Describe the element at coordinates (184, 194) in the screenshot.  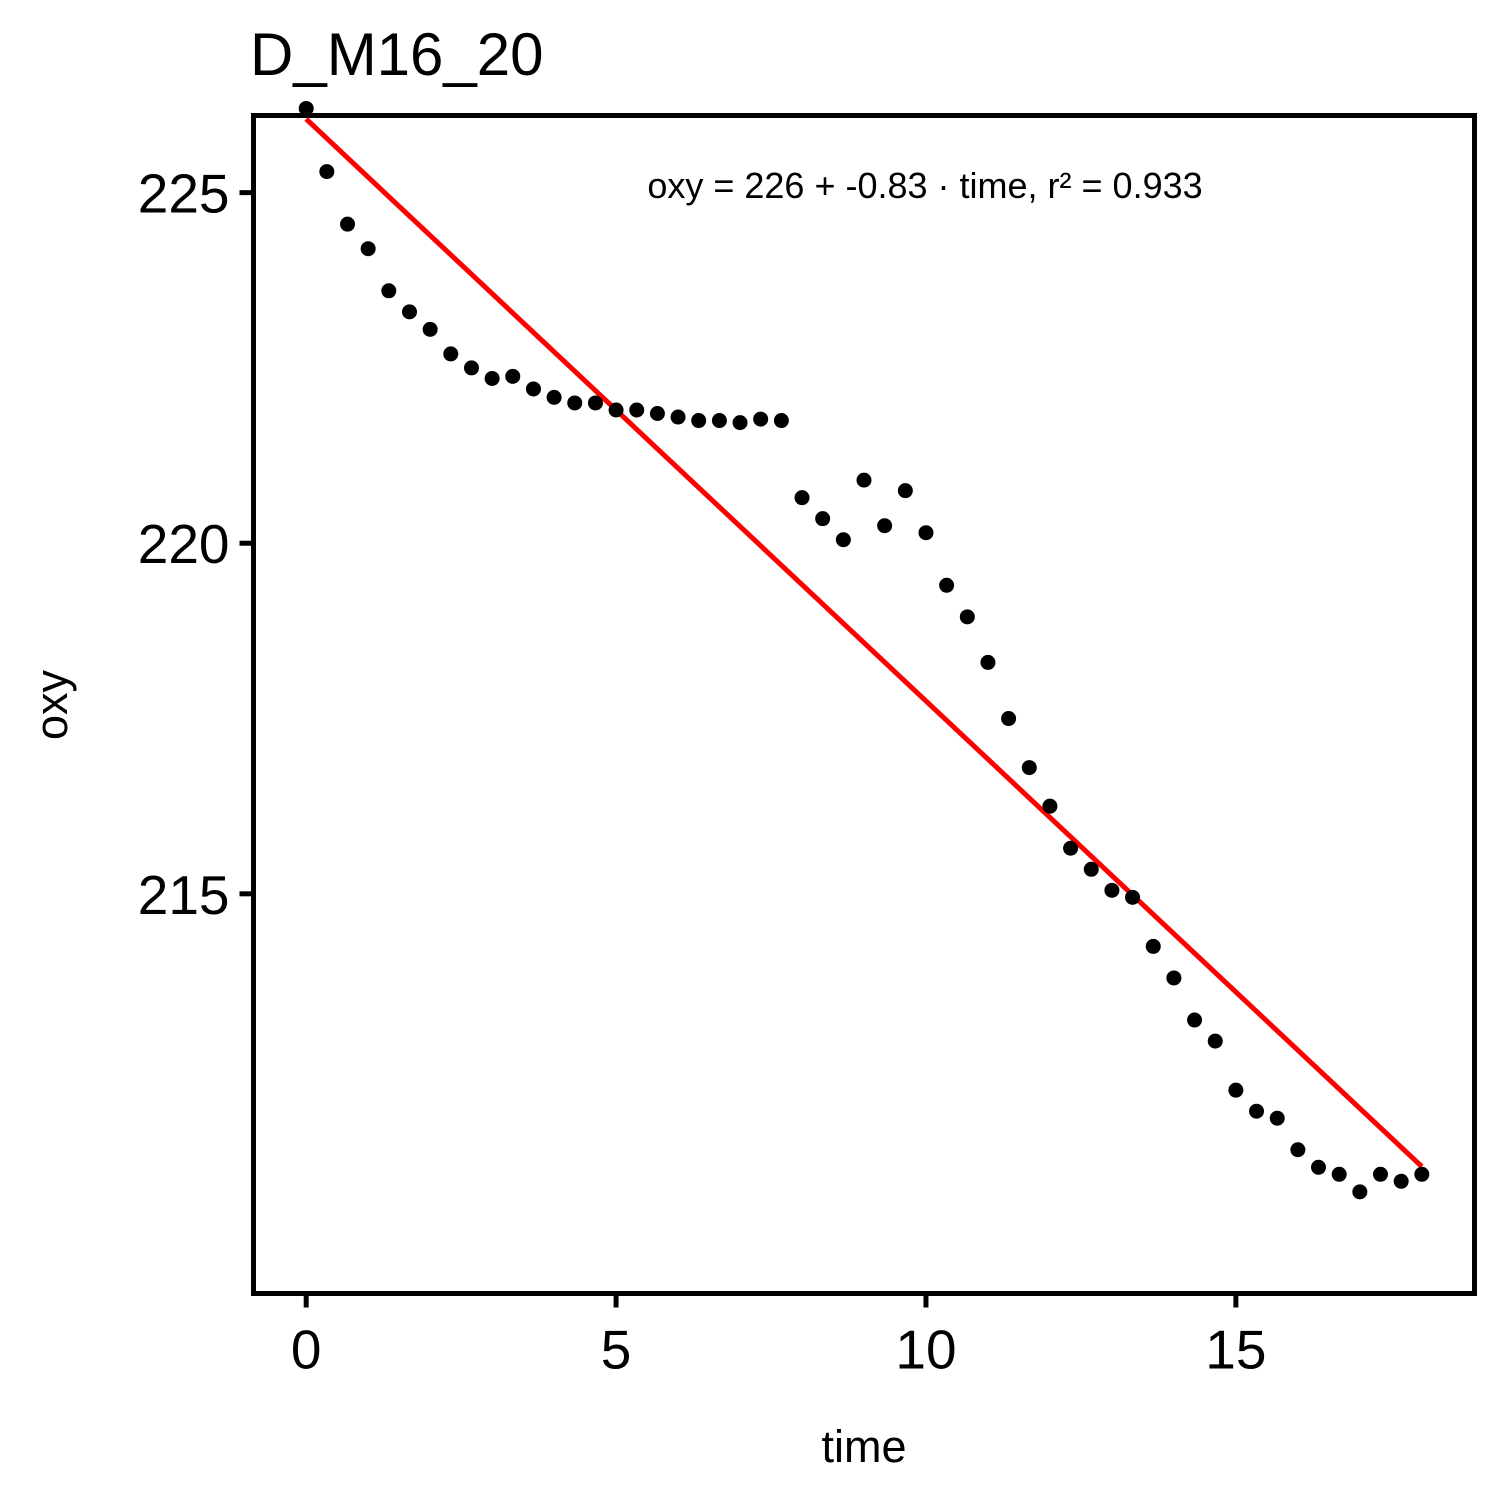
I see `y-tick-label: 225` at that location.